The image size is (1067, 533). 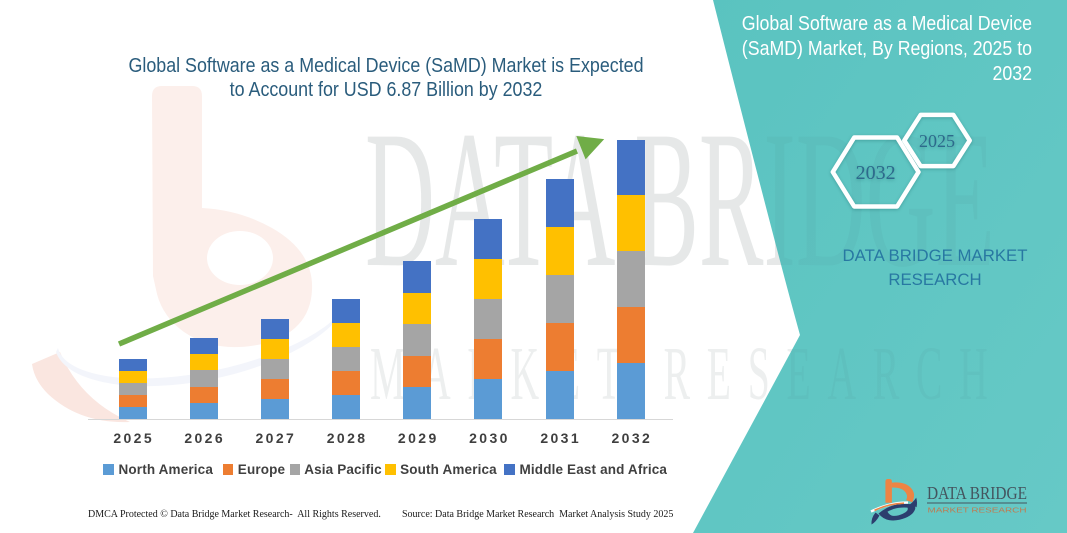 What do you see at coordinates (876, 173) in the screenshot?
I see `svg-text: 2032` at bounding box center [876, 173].